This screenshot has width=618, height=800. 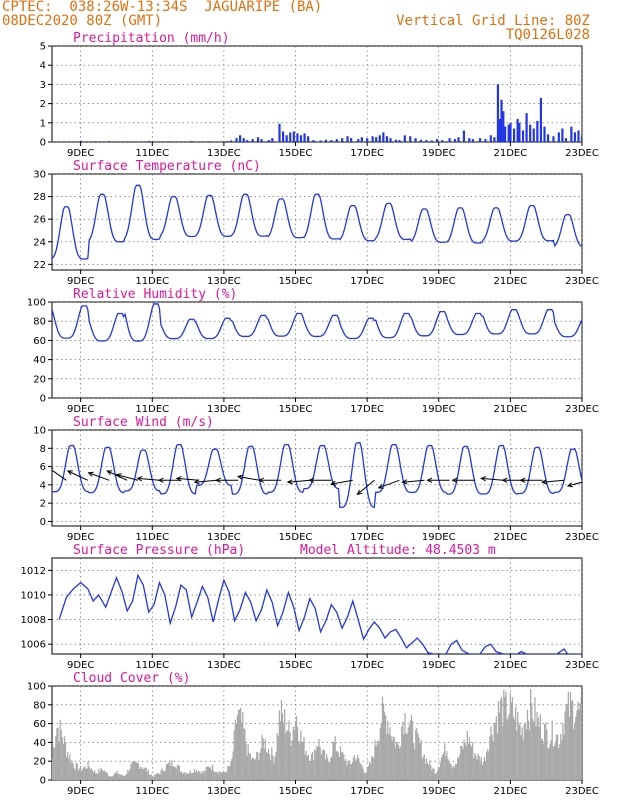 What do you see at coordinates (398, 550) in the screenshot?
I see `model-altitude-label: Model Altitude: 48.4503 m` at bounding box center [398, 550].